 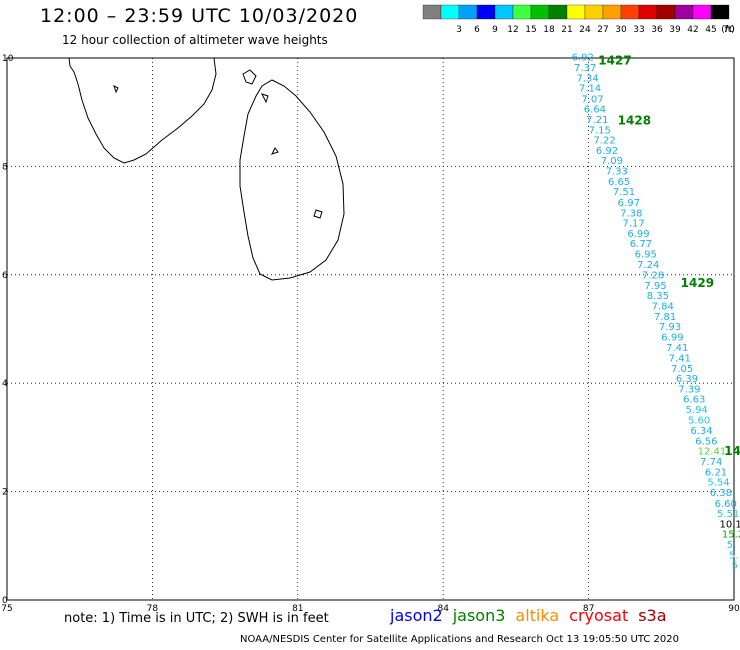 I want to click on wave-height-value: 6.97, so click(x=629, y=203).